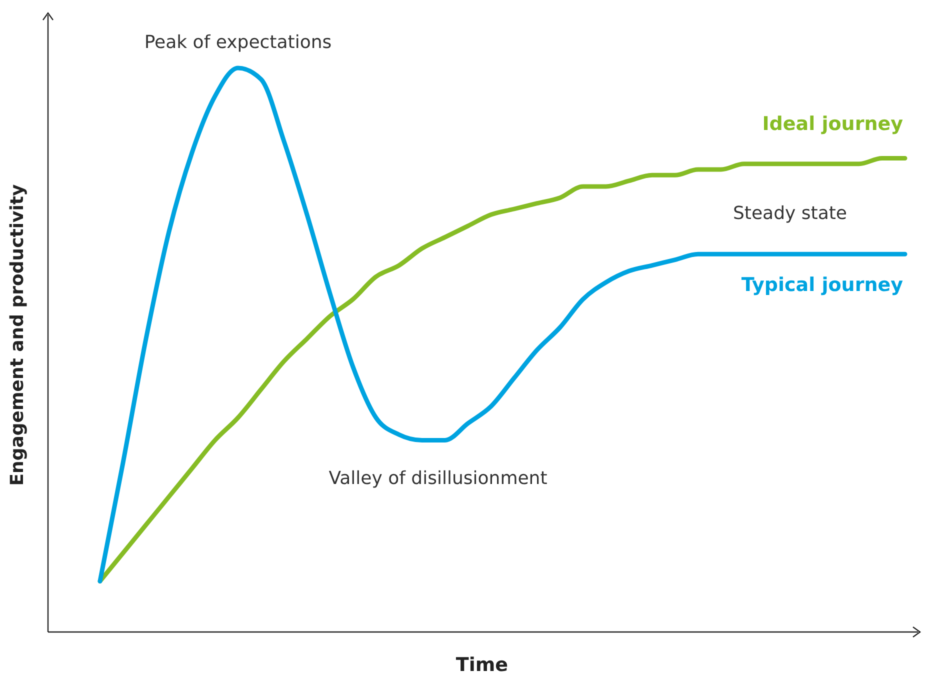  I want to click on y-axis-title: Engagement and productivity, so click(17, 335).